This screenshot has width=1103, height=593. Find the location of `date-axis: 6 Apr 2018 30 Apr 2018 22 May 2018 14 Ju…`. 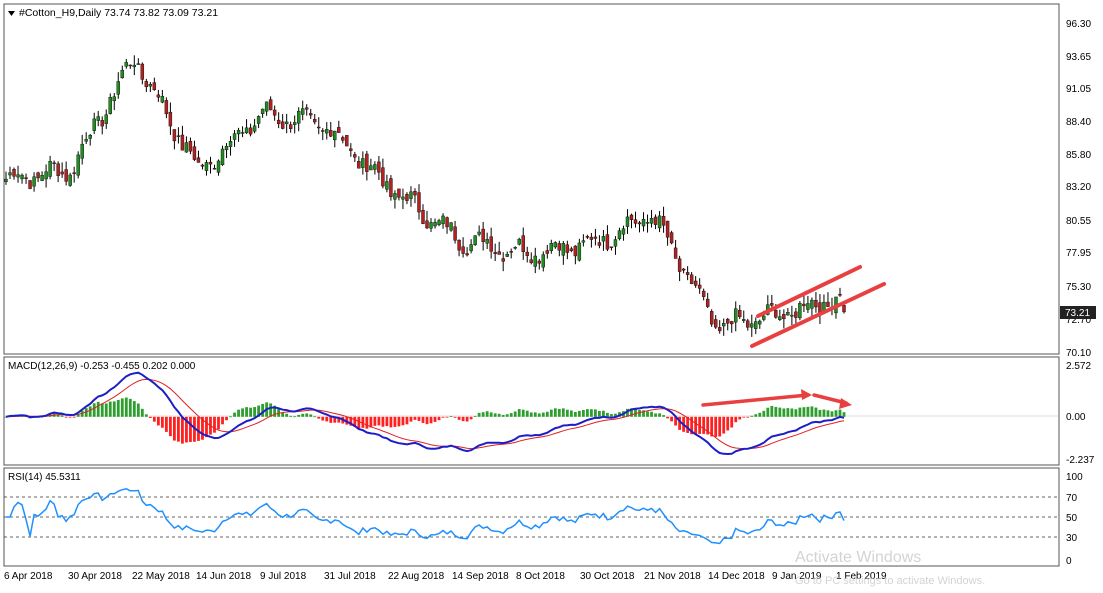

date-axis: 6 Apr 2018 30 Apr 2018 22 May 2018 14 Ju… is located at coordinates (445, 576).